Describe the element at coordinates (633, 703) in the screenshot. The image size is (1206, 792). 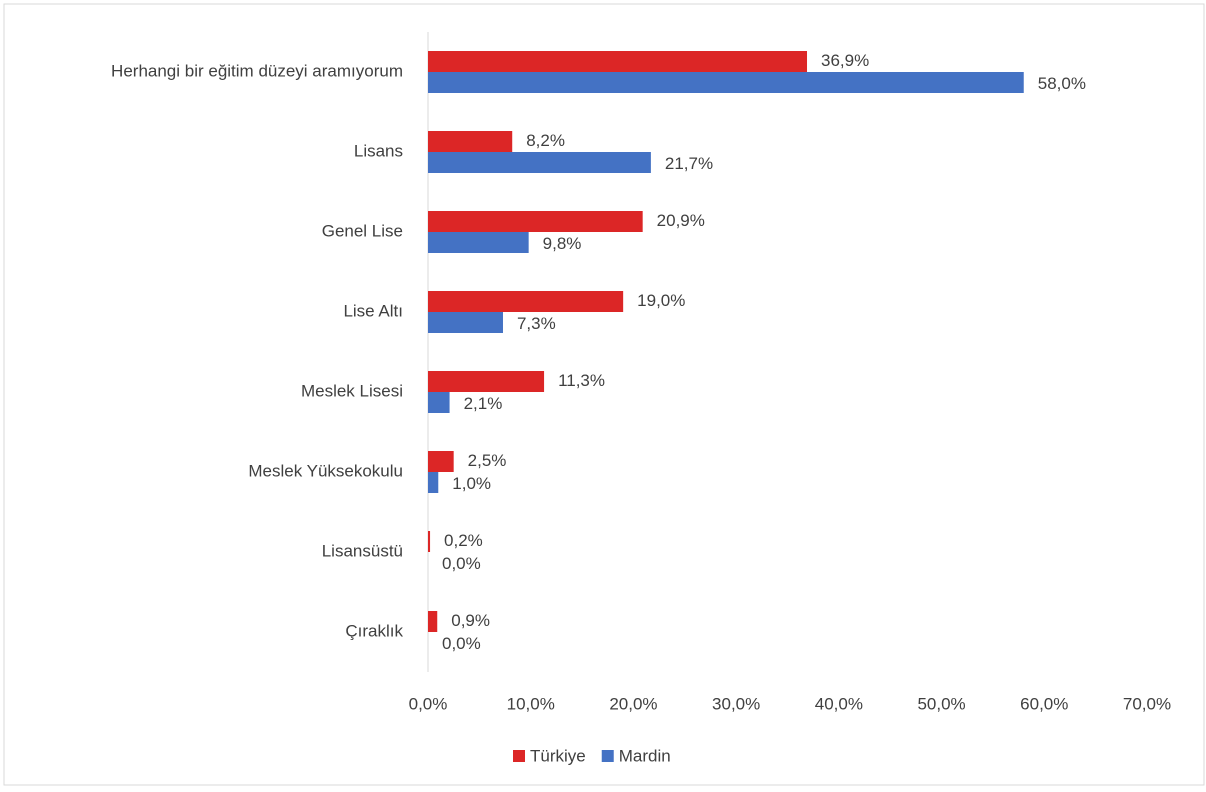
I see `x-tick-label: 20,0%` at that location.